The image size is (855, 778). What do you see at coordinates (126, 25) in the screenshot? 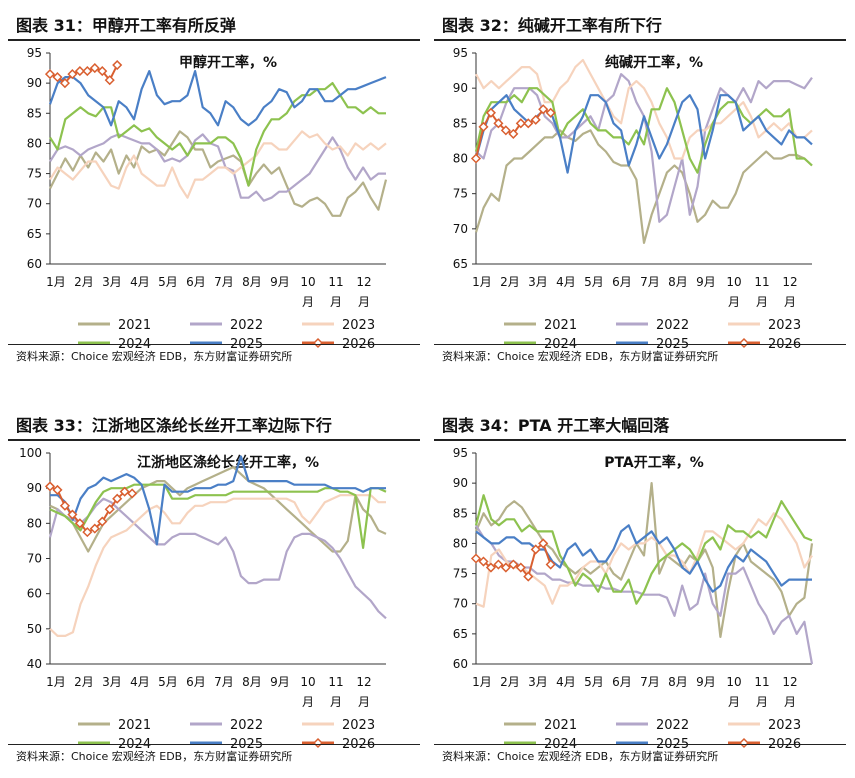
I see `figure-title: 图表 31：甲醇开工率有所反弹` at bounding box center [126, 25].